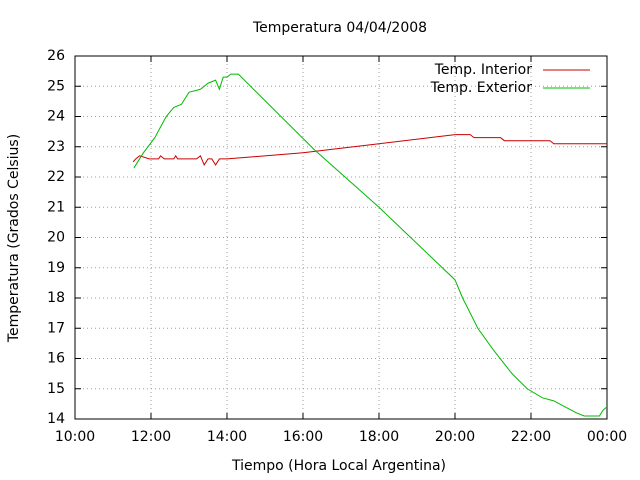  What do you see at coordinates (151, 437) in the screenshot?
I see `x-tick-label: 12:00` at bounding box center [151, 437].